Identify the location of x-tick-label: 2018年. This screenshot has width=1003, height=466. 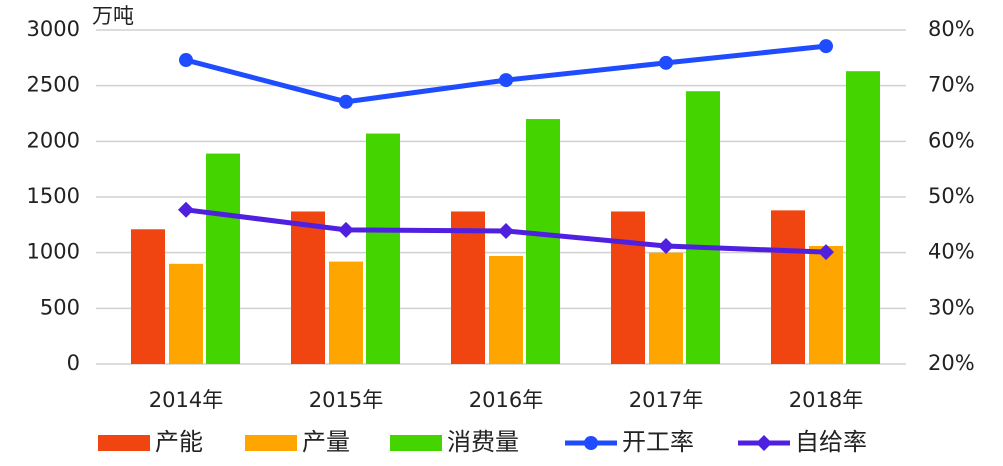
(826, 400).